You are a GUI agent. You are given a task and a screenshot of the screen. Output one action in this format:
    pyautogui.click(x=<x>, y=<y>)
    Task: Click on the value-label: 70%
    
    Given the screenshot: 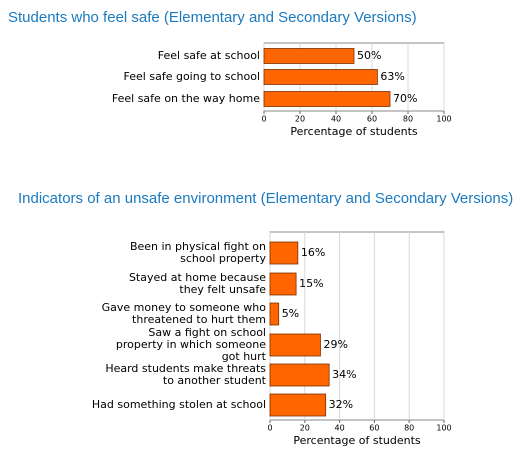 What is the action you would take?
    pyautogui.click(x=405, y=98)
    